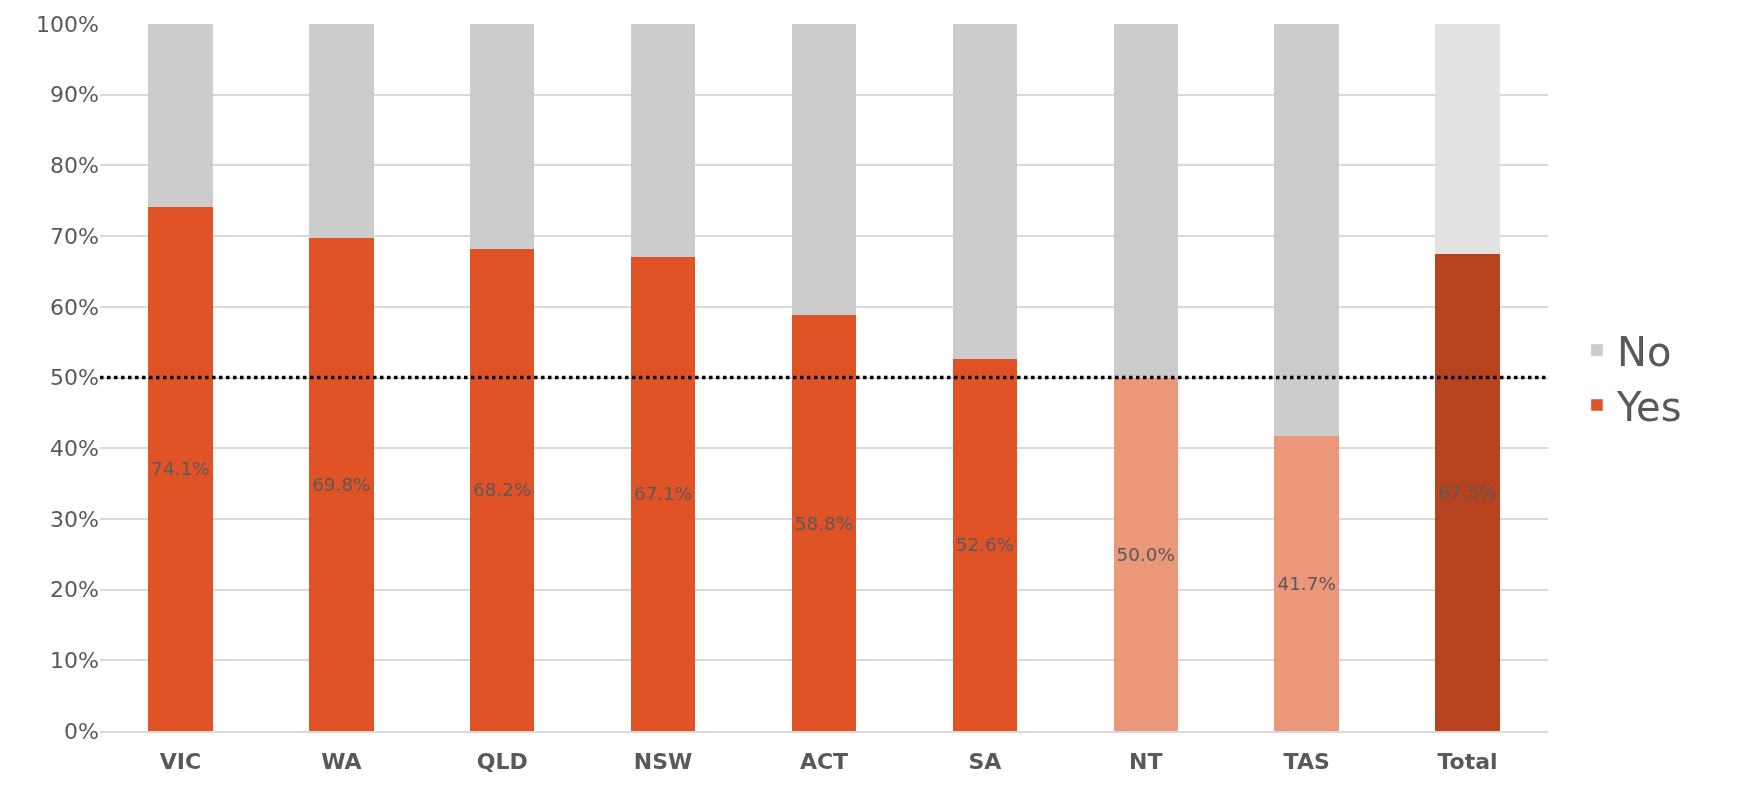 The image size is (1738, 786). What do you see at coordinates (74, 660) in the screenshot?
I see `y-tick-label: 10%` at bounding box center [74, 660].